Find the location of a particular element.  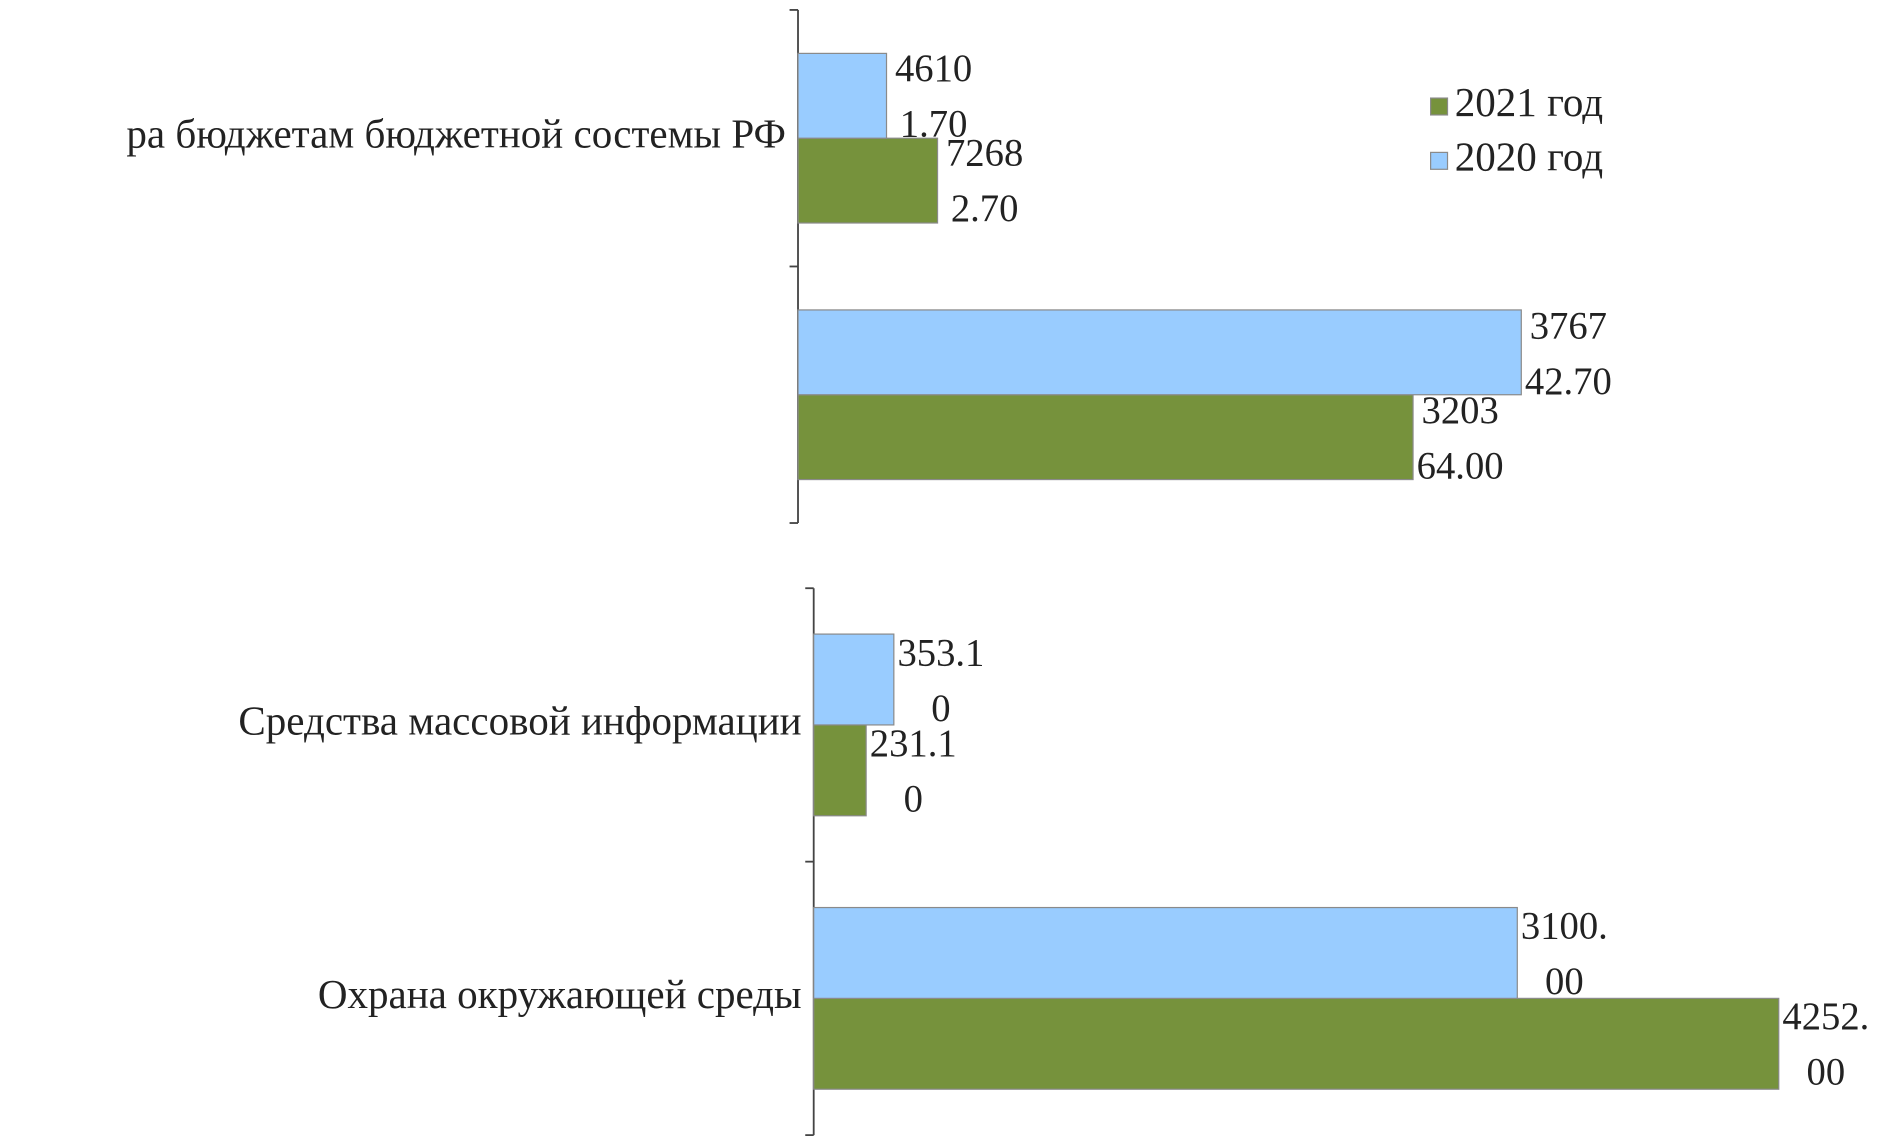

value-label: 231.10 is located at coordinates (913, 770).